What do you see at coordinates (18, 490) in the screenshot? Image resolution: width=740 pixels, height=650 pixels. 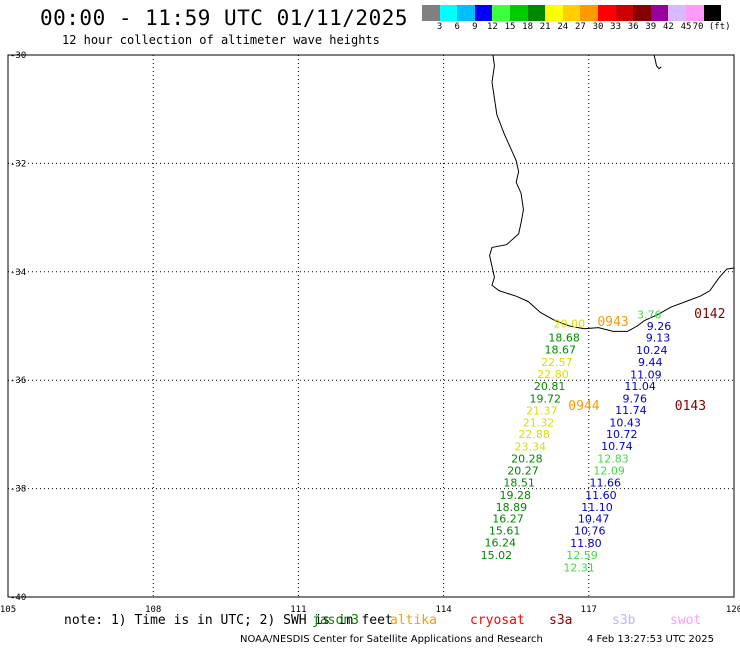 I see `latitude-tick-label: -38` at bounding box center [18, 490].